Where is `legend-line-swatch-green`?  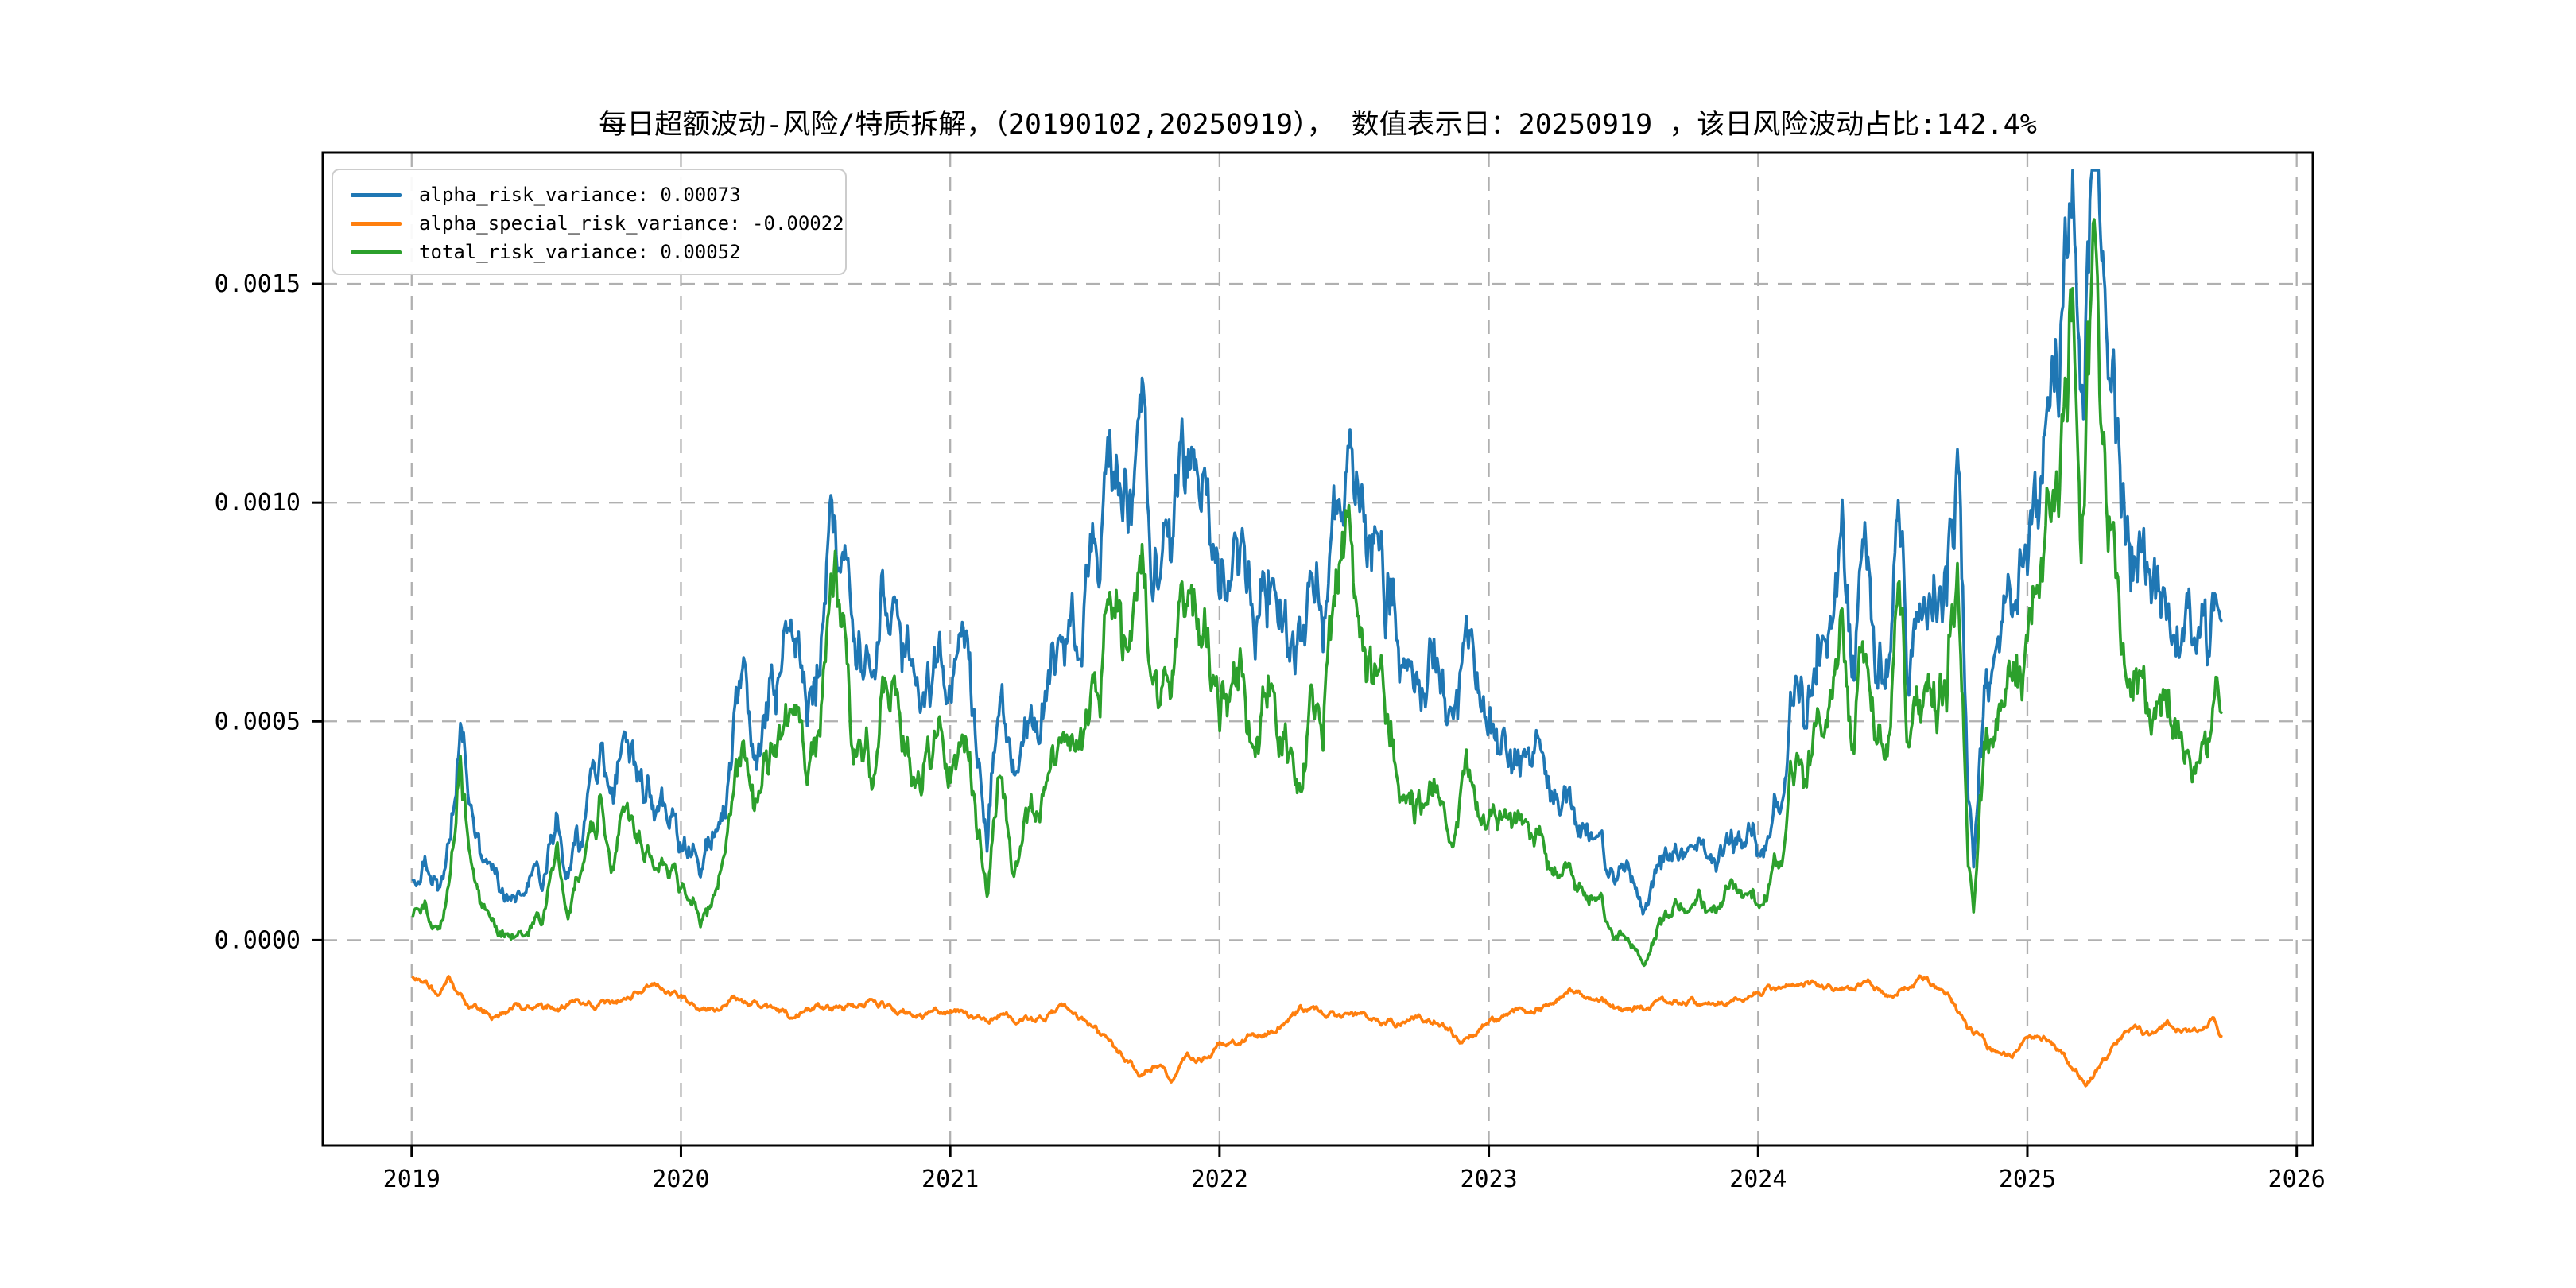
legend-line-swatch-green is located at coordinates (376, 252).